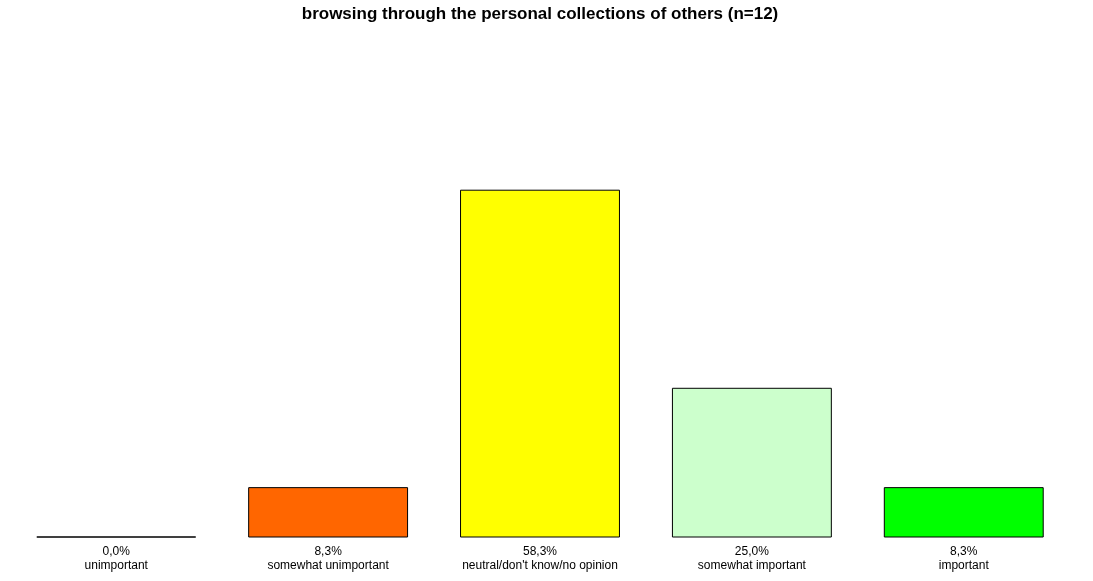  Describe the element at coordinates (964, 564) in the screenshot. I see `x-tick-label: important` at that location.